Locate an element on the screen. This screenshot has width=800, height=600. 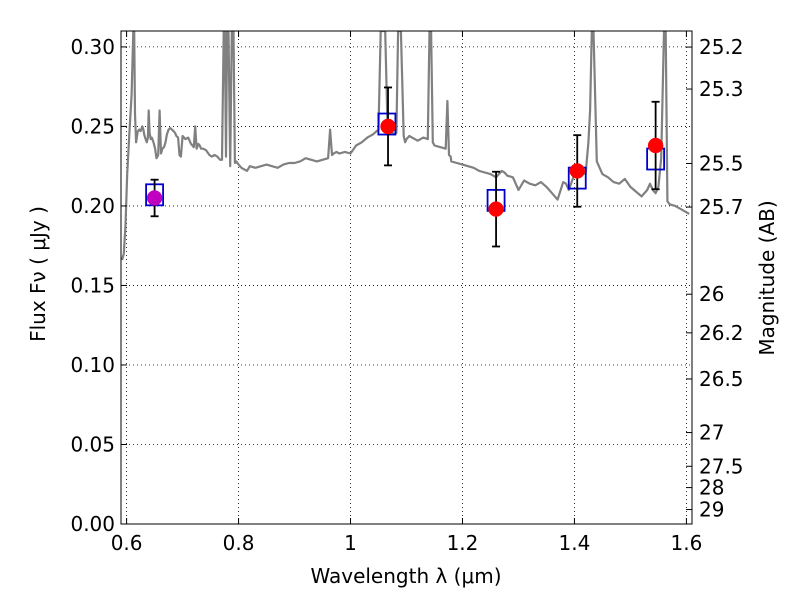
x-tick-label: 0.6 is located at coordinates (127, 543).